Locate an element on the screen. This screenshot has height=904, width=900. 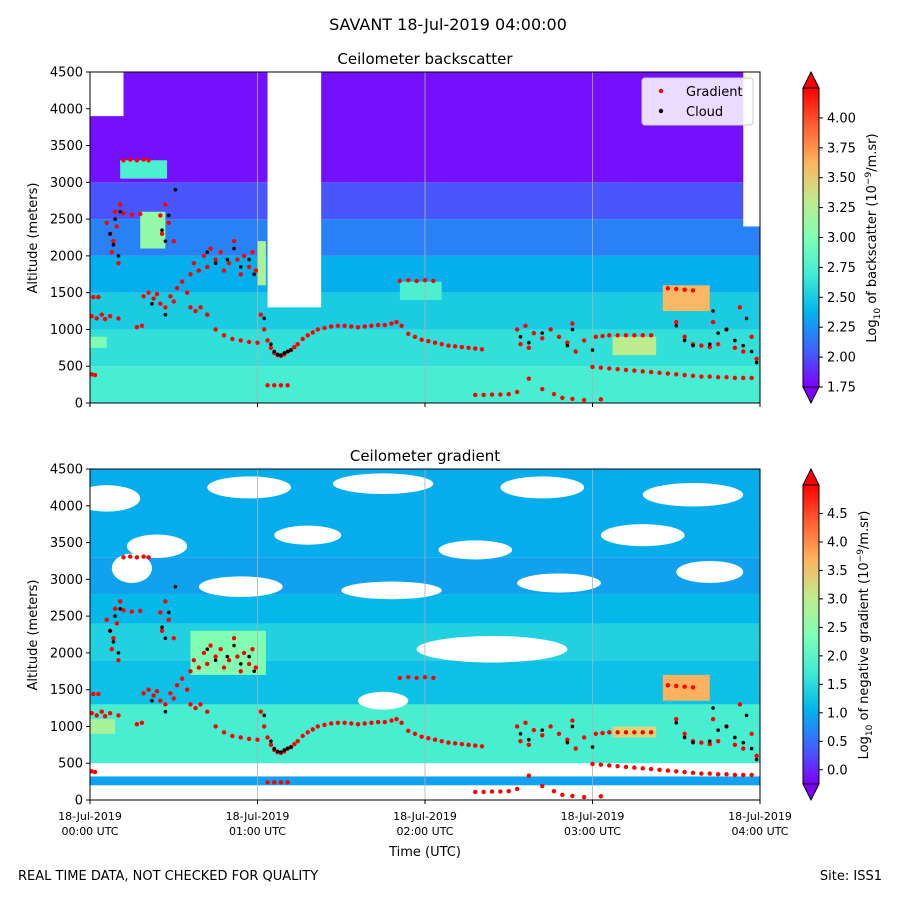
backscatter-colorbar-bar is located at coordinates (811, 237).